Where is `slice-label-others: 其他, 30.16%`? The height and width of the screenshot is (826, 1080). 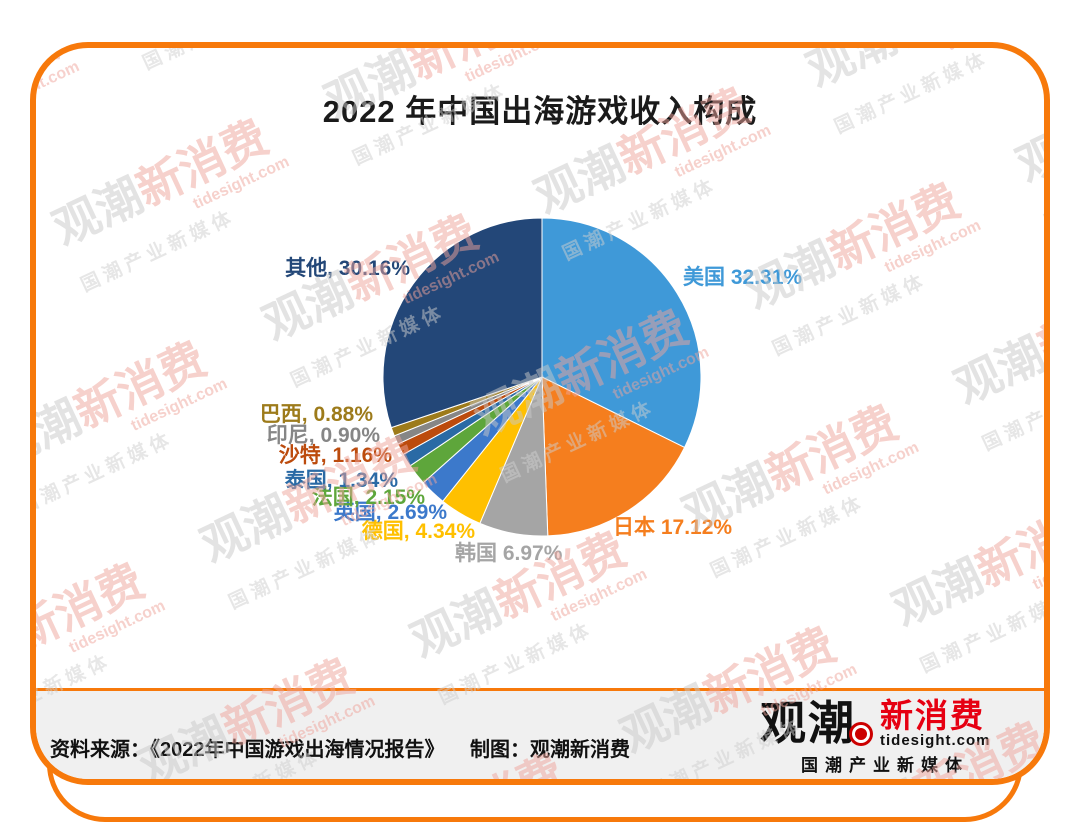
slice-label-others: 其他, 30.16% is located at coordinates (347, 268).